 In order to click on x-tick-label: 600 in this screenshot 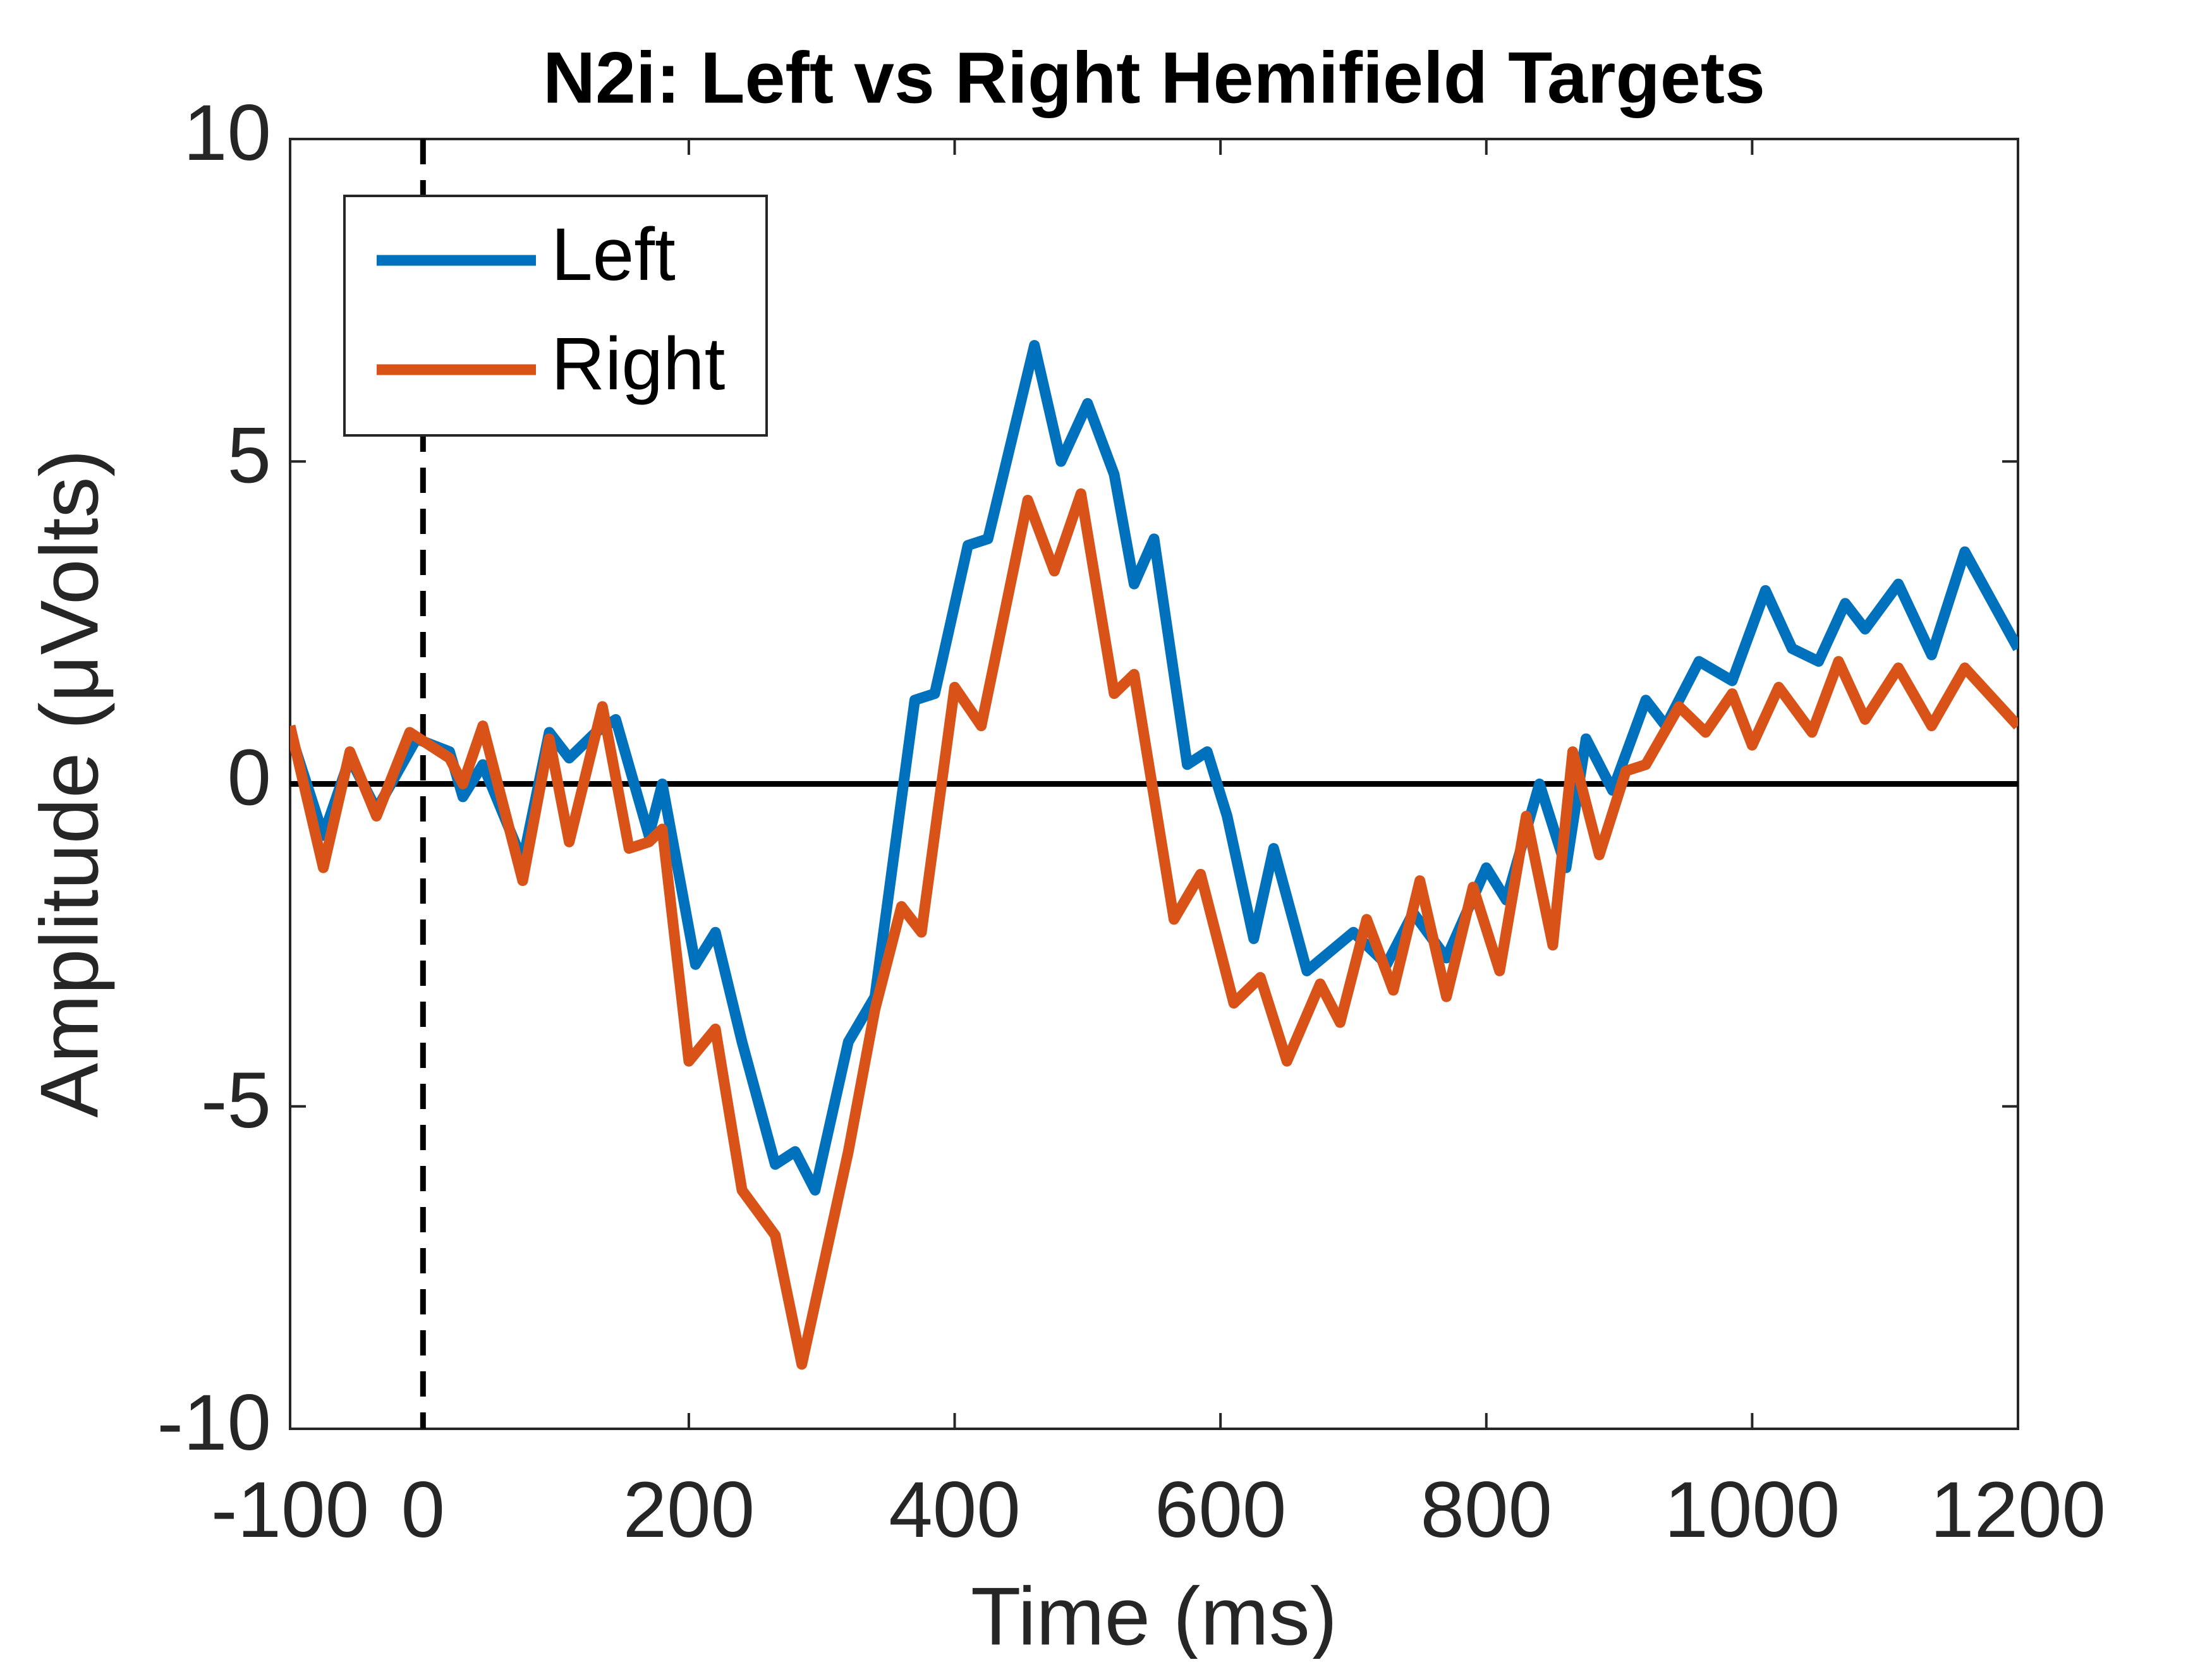, I will do `click(1221, 1510)`.